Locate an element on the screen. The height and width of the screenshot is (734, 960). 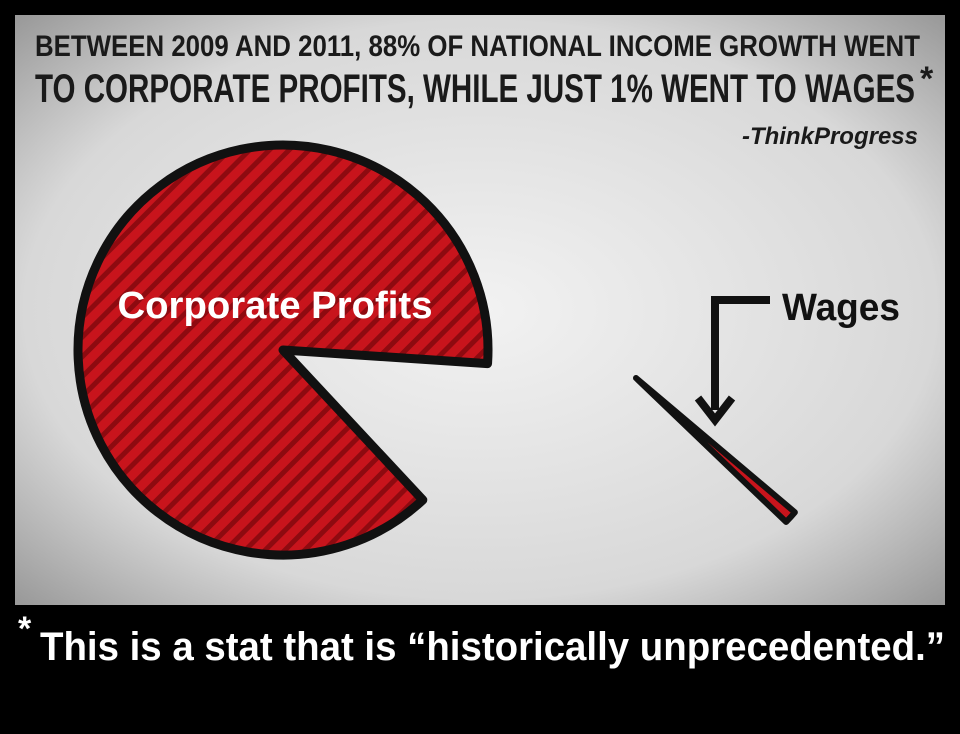
arrow-head is located at coordinates (715, 411).